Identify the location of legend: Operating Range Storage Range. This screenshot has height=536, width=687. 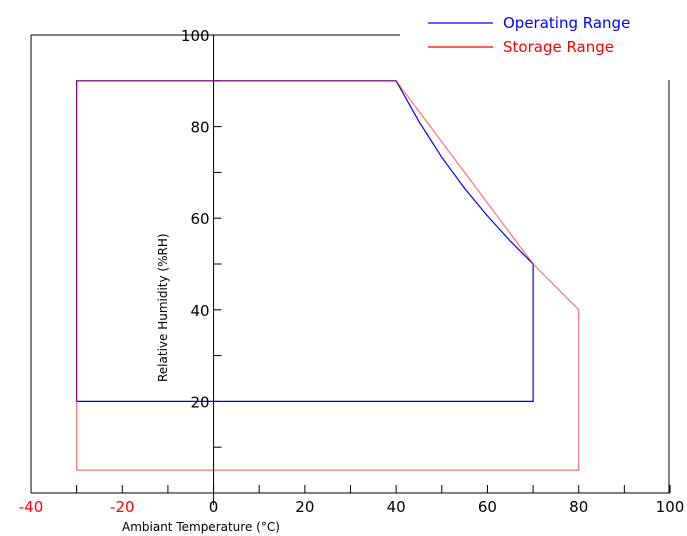
(529, 35).